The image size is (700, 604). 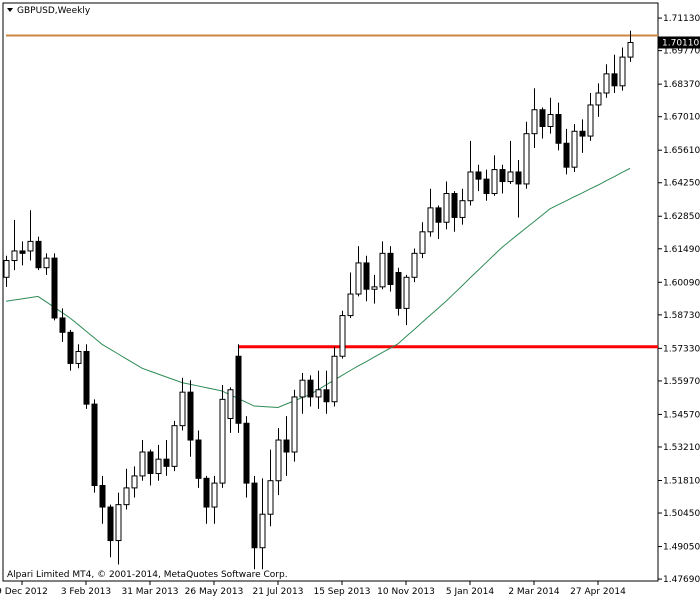 What do you see at coordinates (278, 592) in the screenshot?
I see `x-tick-label: 21 Jul 2013` at bounding box center [278, 592].